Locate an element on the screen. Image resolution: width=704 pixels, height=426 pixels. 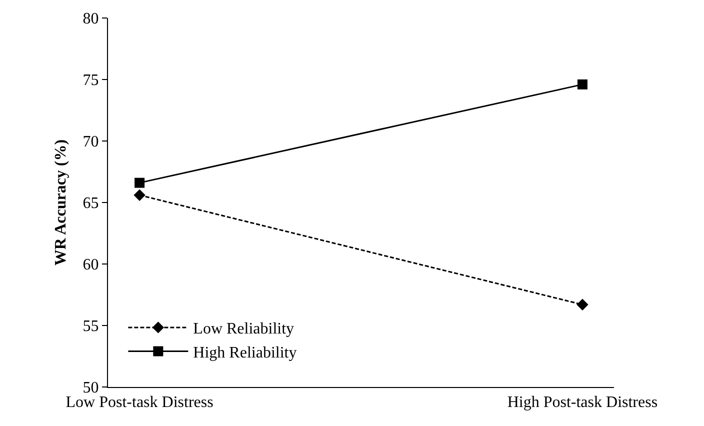
x-tick-label: Low Post-task Distress is located at coordinates (140, 403).